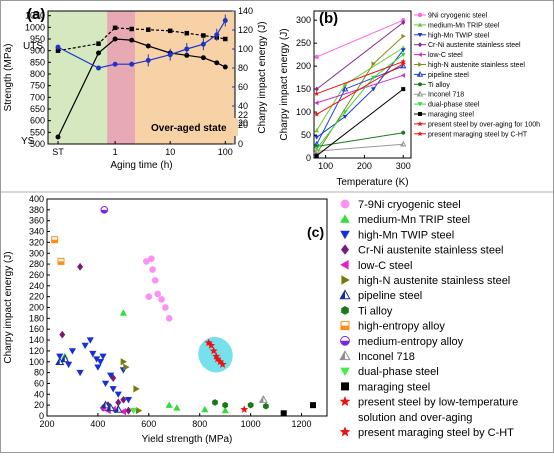 This screenshot has height=457, width=554. Describe the element at coordinates (458, 16) in the screenshot. I see `legend-b-label-0: 9Ni cryogenic steel` at that location.